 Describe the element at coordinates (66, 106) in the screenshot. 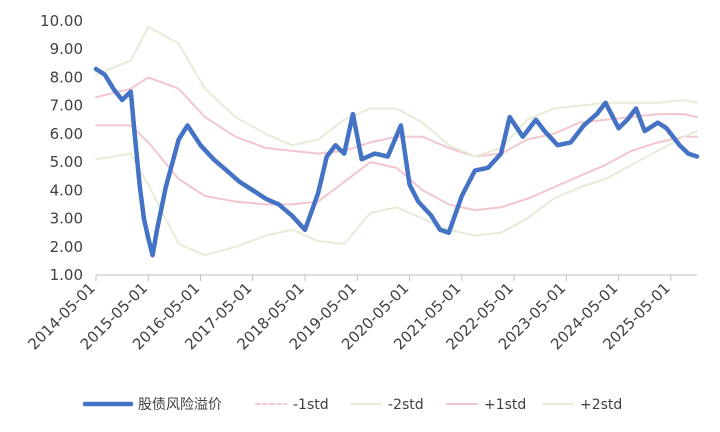

I see `y-tick-label: 7.00` at that location.